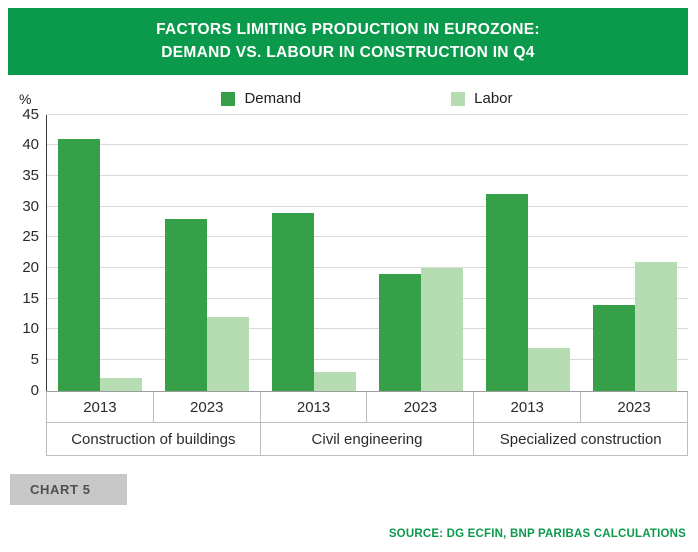 The height and width of the screenshot is (552, 698). What do you see at coordinates (348, 53) in the screenshot?
I see `chart-title-line2: DEMAND VS. LABOUR IN CONSTRUCTION IN Q4` at bounding box center [348, 53].